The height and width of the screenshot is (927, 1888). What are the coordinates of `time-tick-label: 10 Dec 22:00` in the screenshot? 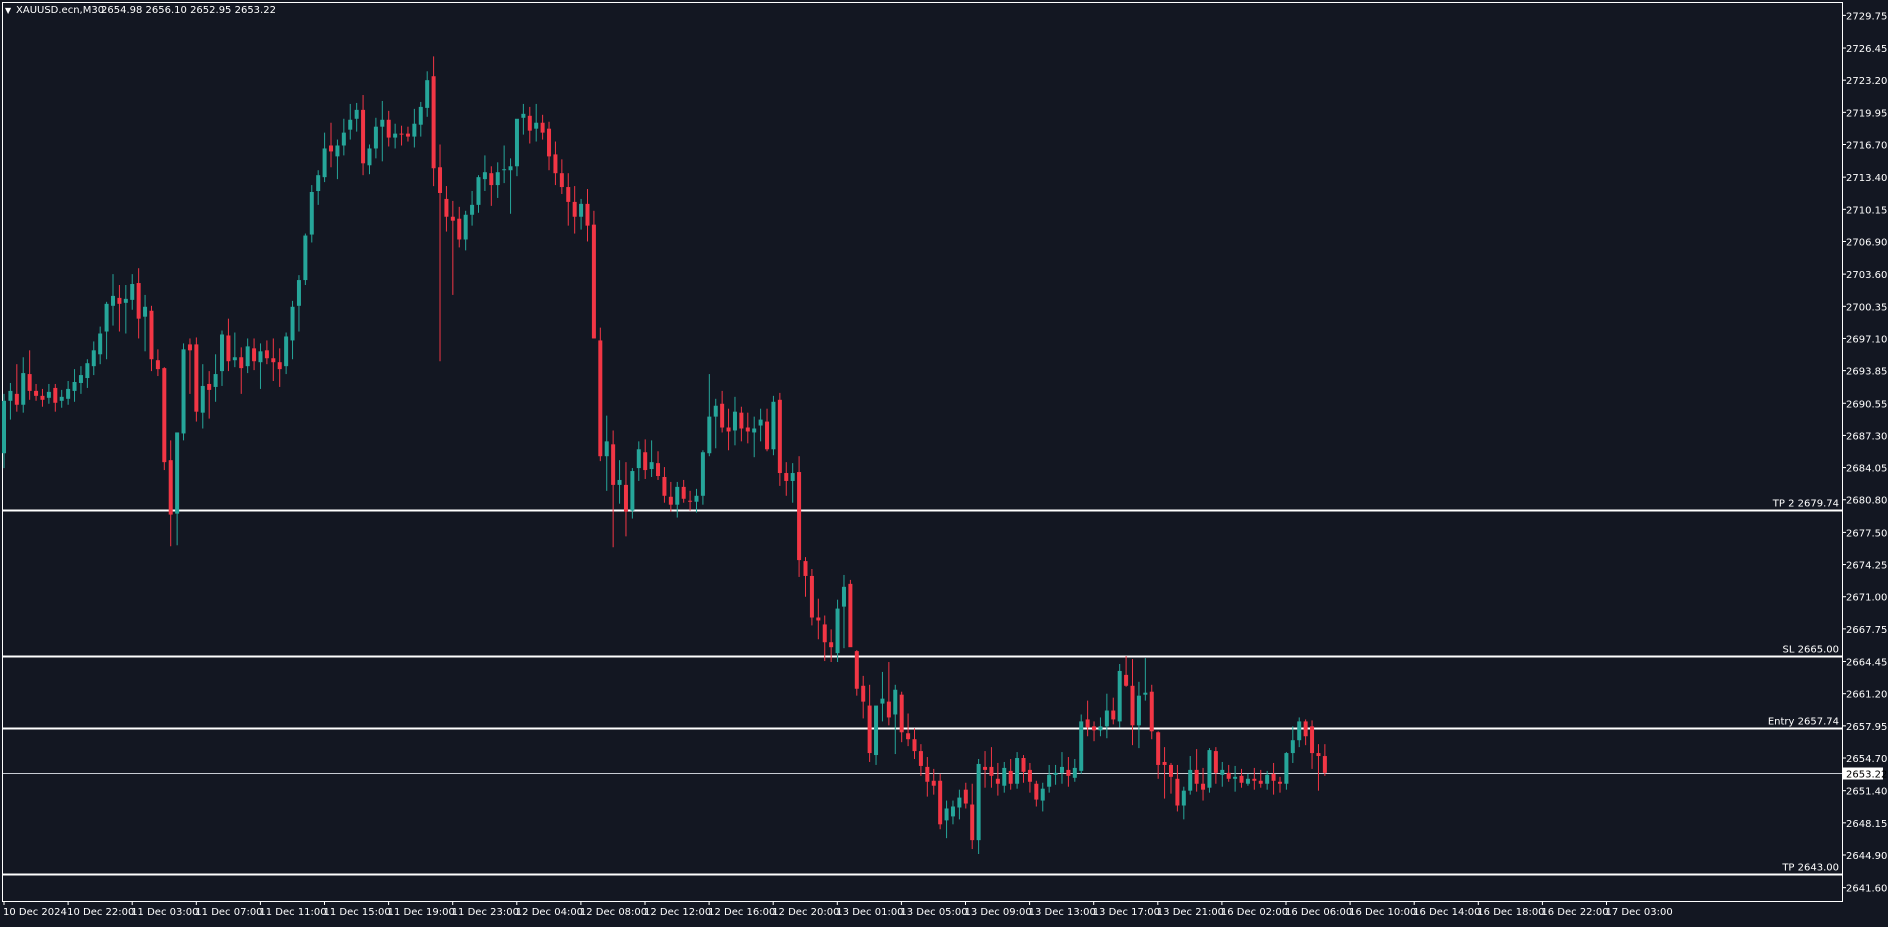 It's located at (100, 912).